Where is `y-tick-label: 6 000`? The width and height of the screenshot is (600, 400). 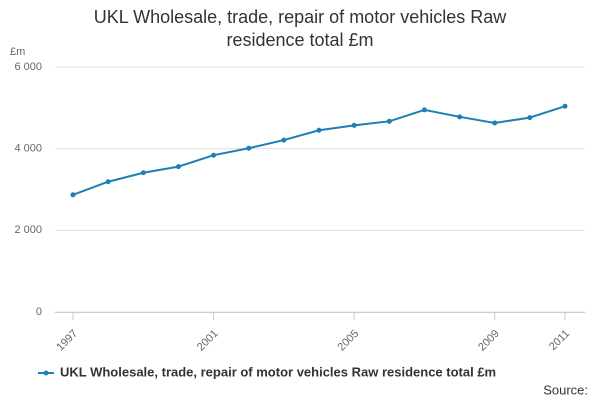 y-tick-label: 6 000 is located at coordinates (28, 67).